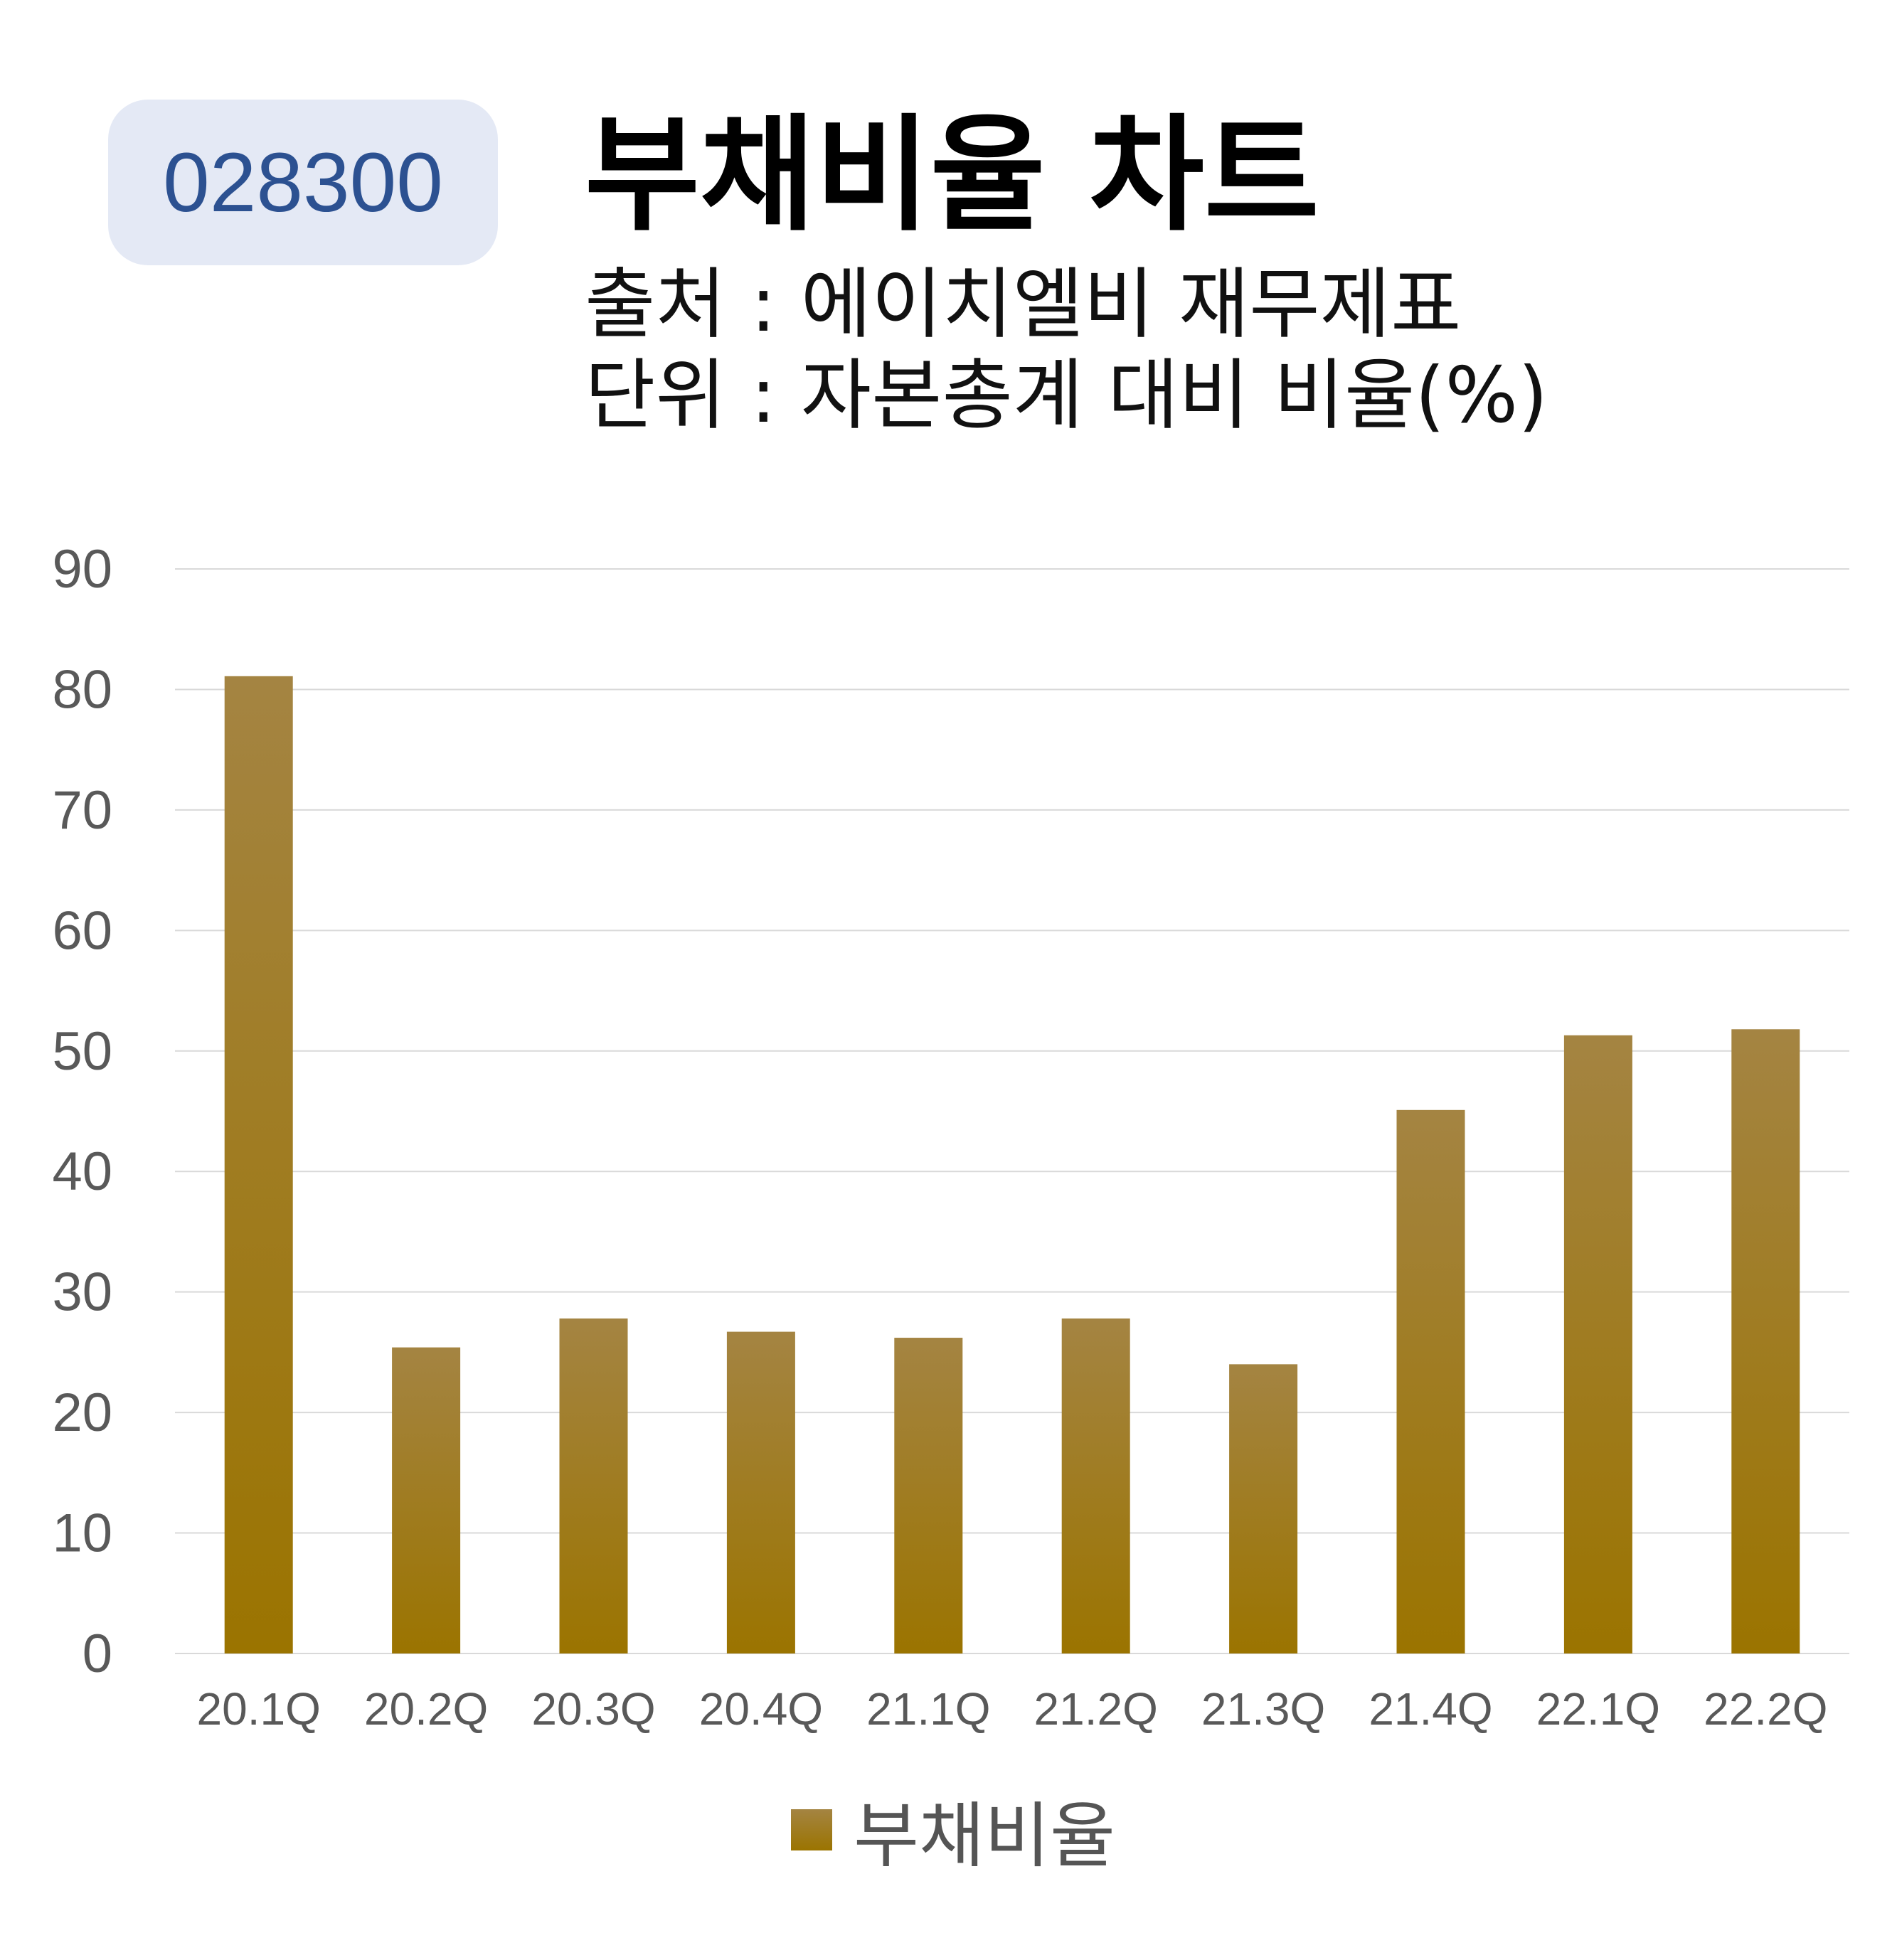 The height and width of the screenshot is (1960, 1897). I want to click on y-tick-label: 70, so click(82, 810).